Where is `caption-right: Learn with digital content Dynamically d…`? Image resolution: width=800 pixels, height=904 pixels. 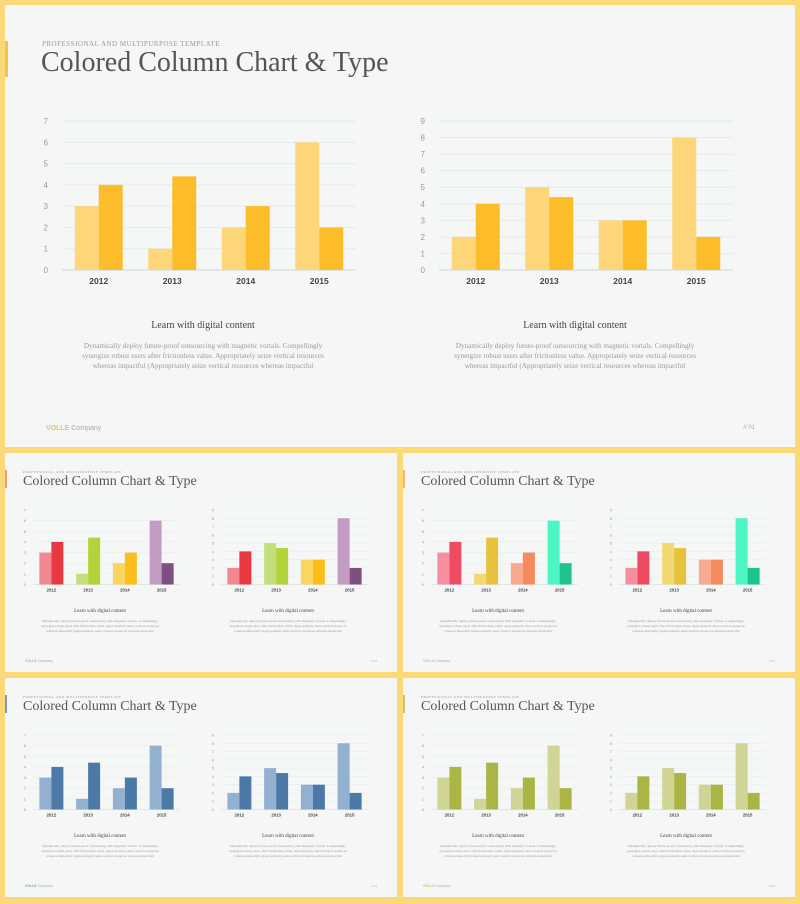
caption-right: Learn with digital content Dynamically d… is located at coordinates (575, 345).